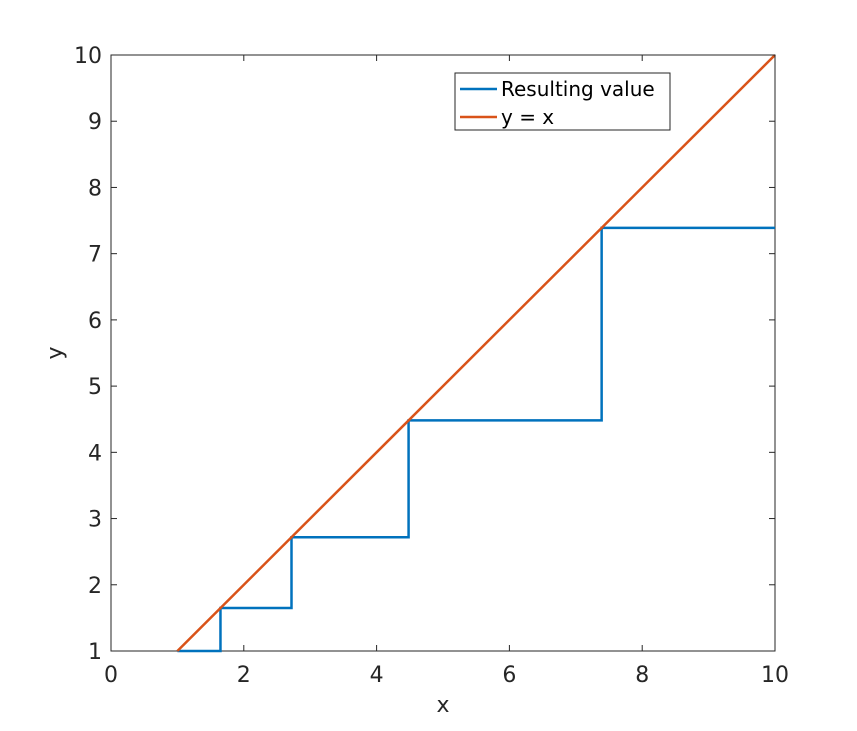  Describe the element at coordinates (95, 321) in the screenshot. I see `y-tick-label: 6` at that location.